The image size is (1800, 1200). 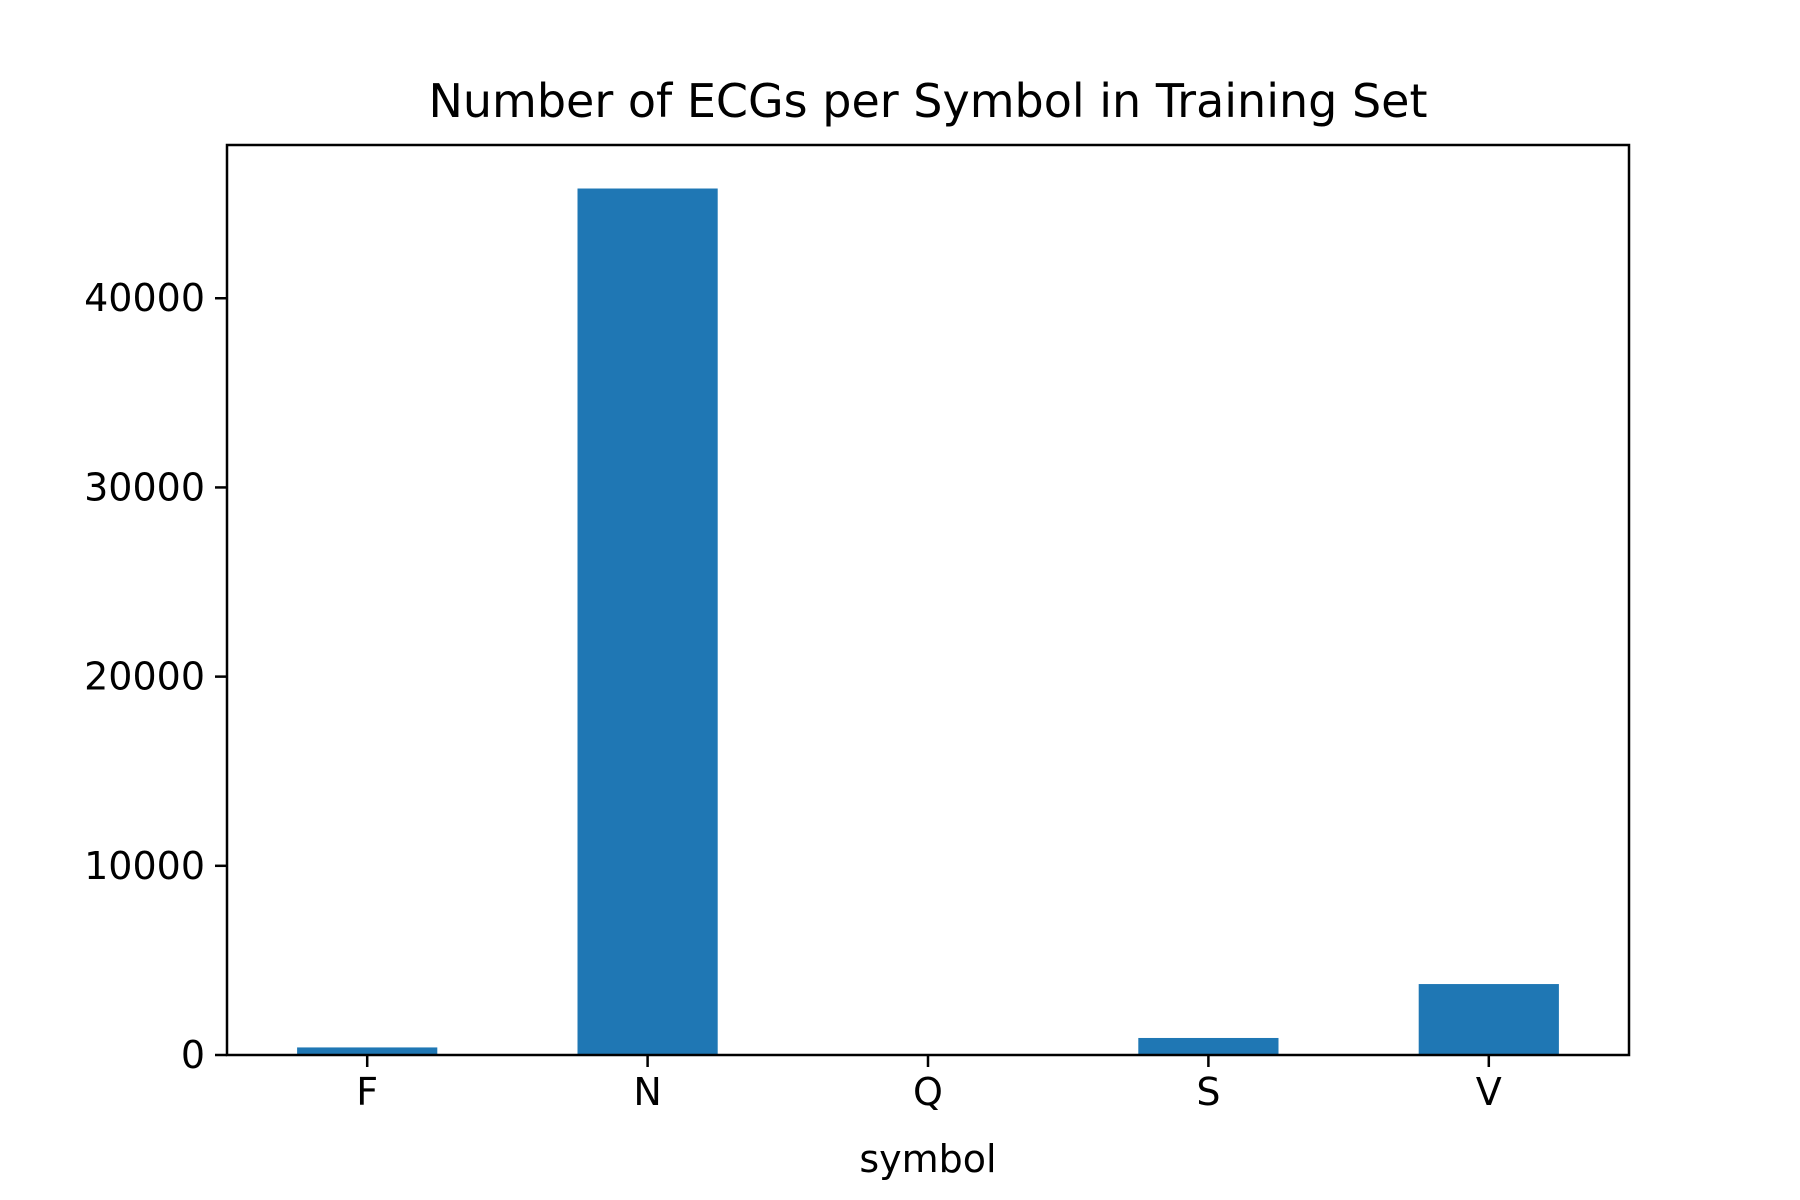 I want to click on x-tick-label: V, so click(x=1489, y=1092).